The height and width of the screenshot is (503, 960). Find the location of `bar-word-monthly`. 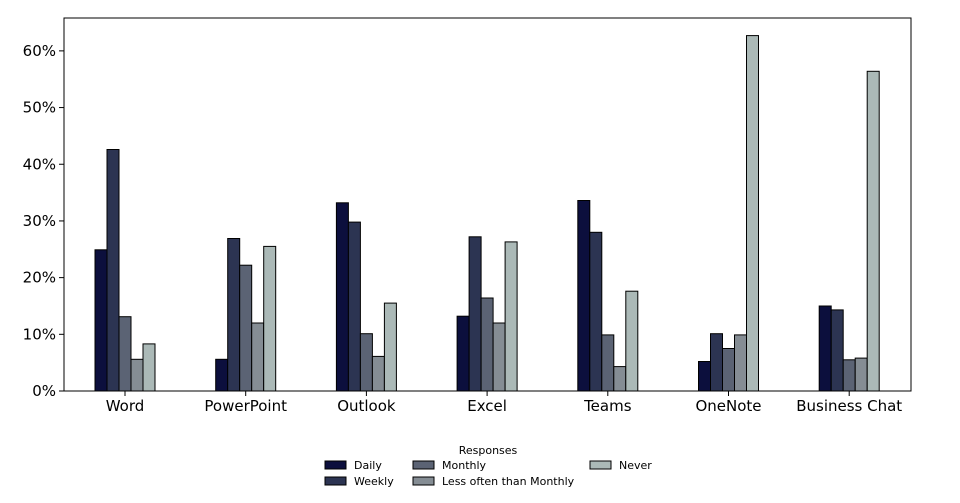

bar-word-monthly is located at coordinates (125, 354).